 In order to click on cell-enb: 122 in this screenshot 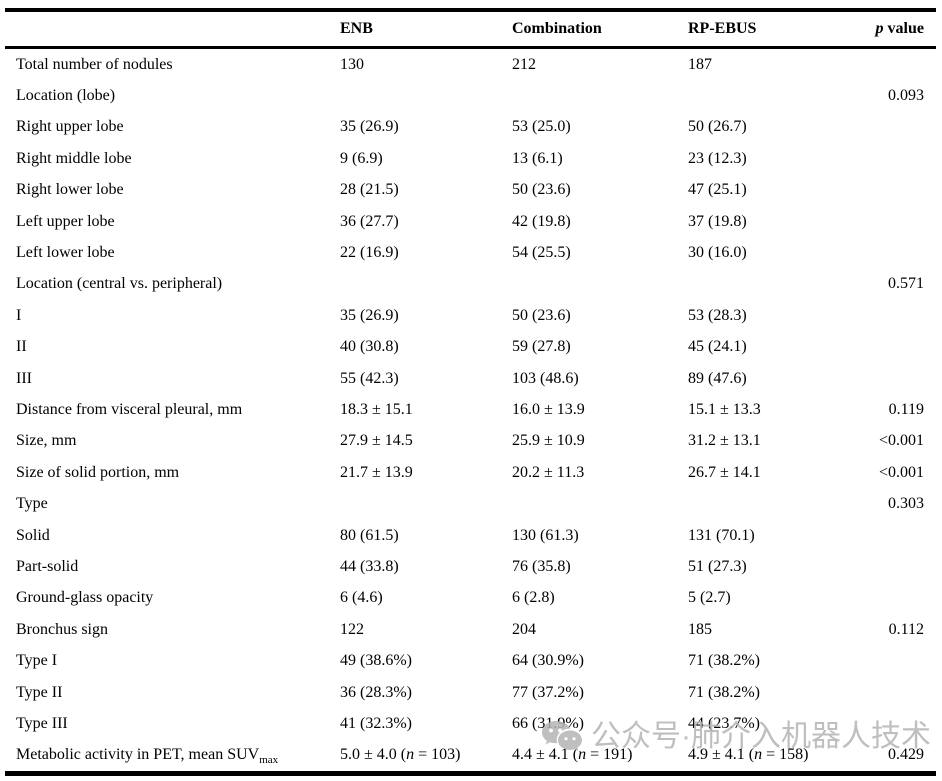, I will do `click(352, 629)`.